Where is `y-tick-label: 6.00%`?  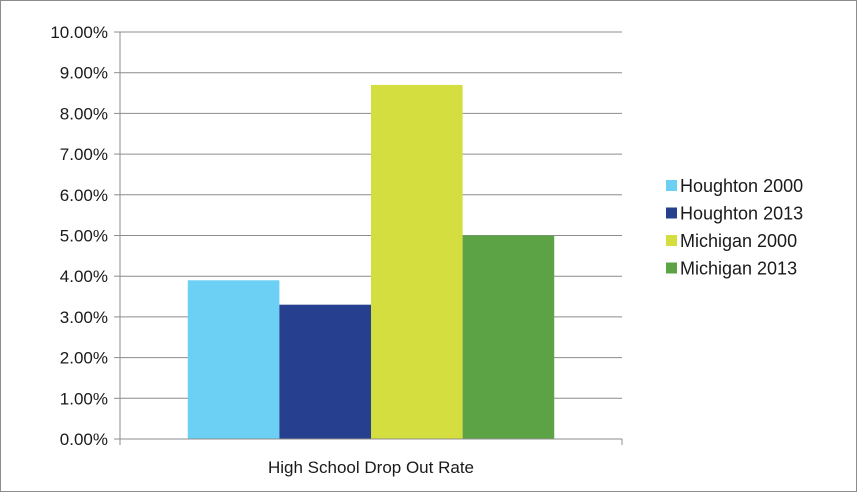
y-tick-label: 6.00% is located at coordinates (84, 195).